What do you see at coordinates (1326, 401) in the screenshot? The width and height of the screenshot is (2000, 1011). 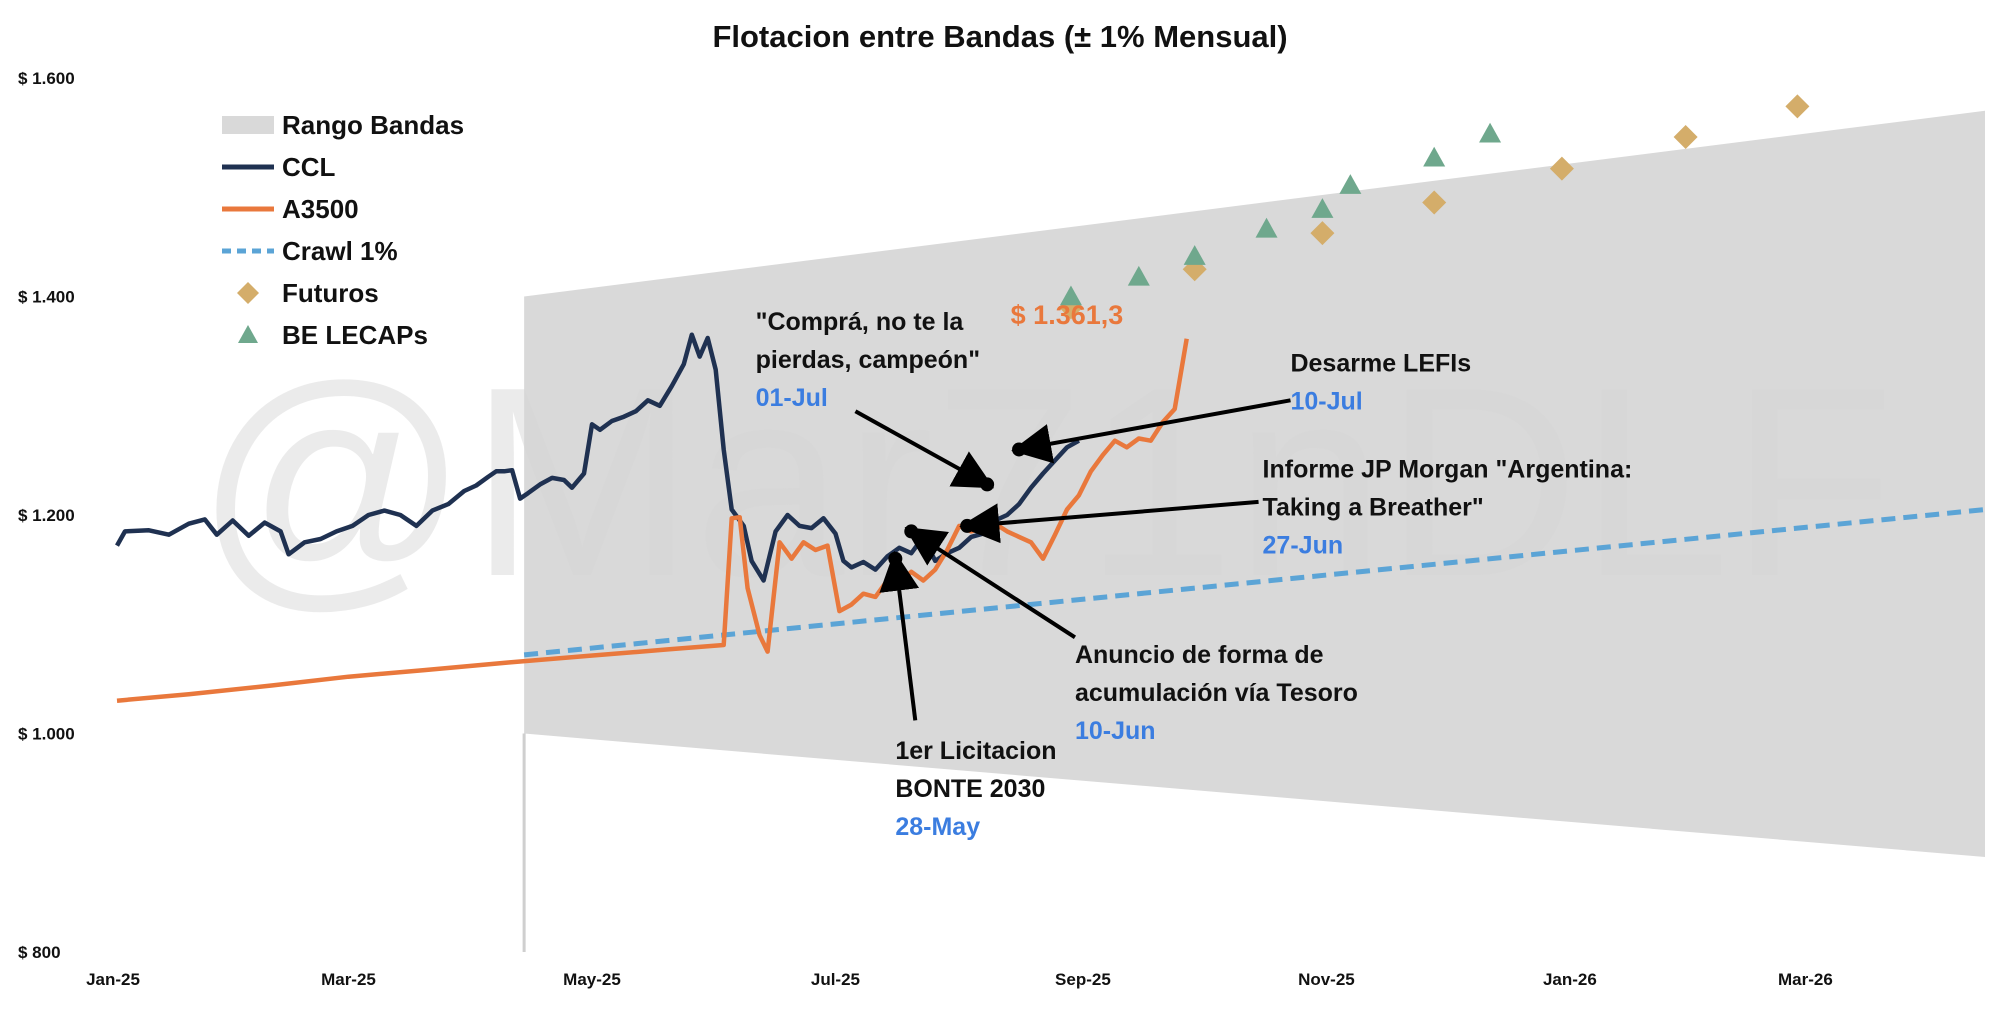 I see `annotation-date: 10-Jul` at bounding box center [1326, 401].